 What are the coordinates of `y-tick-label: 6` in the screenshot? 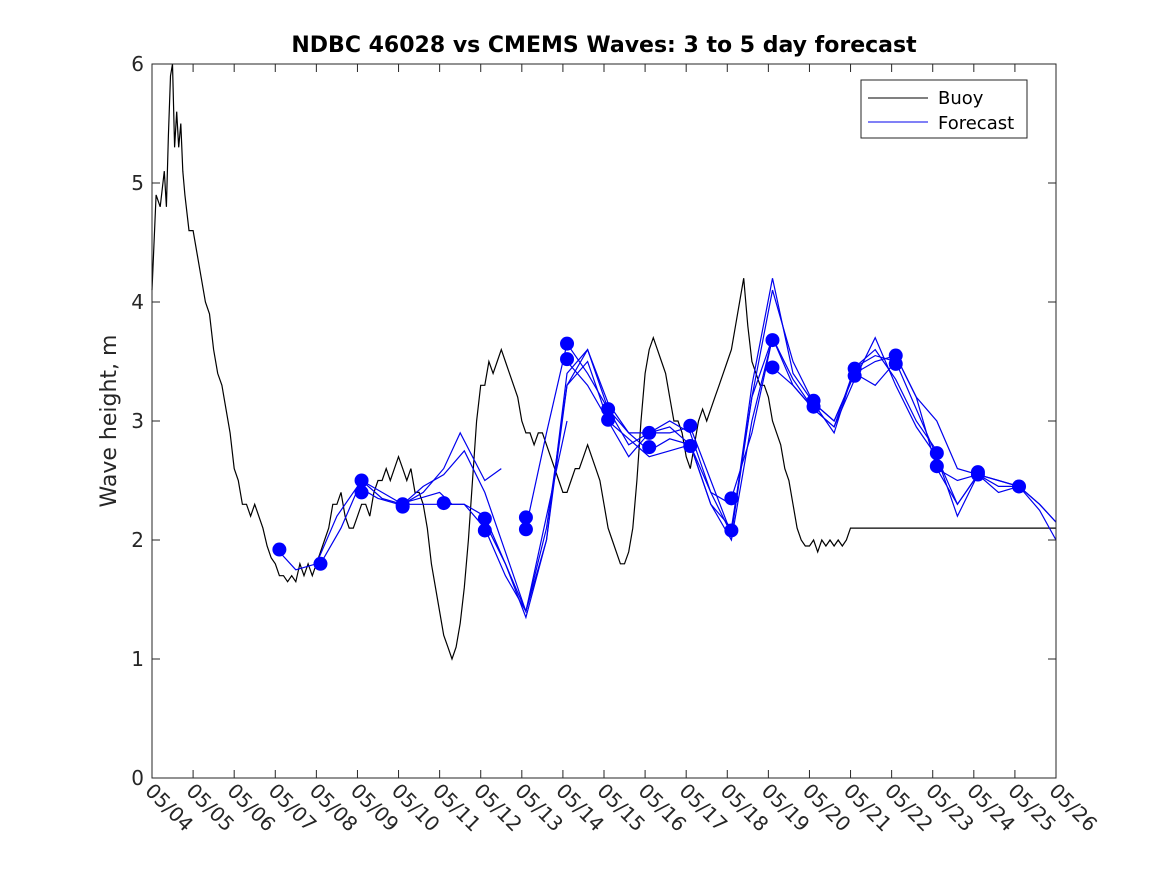 It's located at (137, 64).